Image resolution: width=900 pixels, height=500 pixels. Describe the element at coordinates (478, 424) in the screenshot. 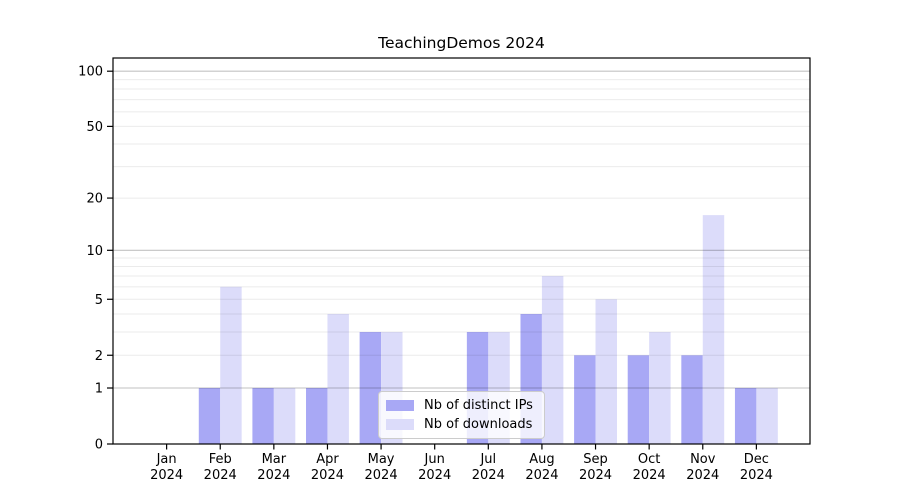

I see `legend-label-downloads: Nb of downloads` at that location.